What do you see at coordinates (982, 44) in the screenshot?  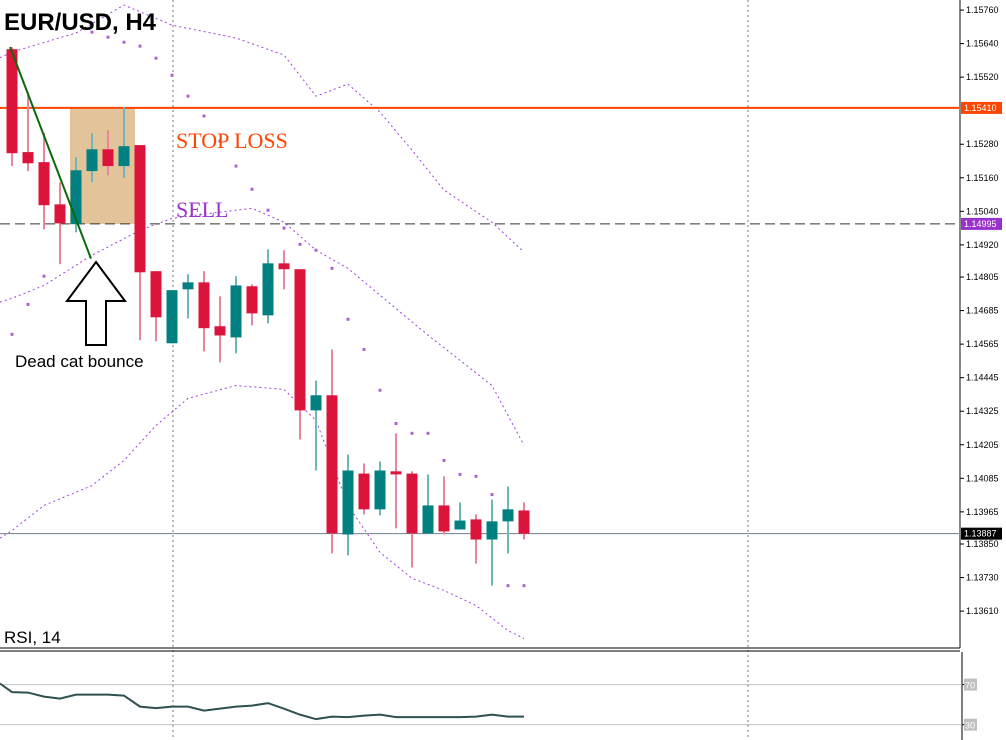 I see `y-tick-label: 1.15640` at bounding box center [982, 44].